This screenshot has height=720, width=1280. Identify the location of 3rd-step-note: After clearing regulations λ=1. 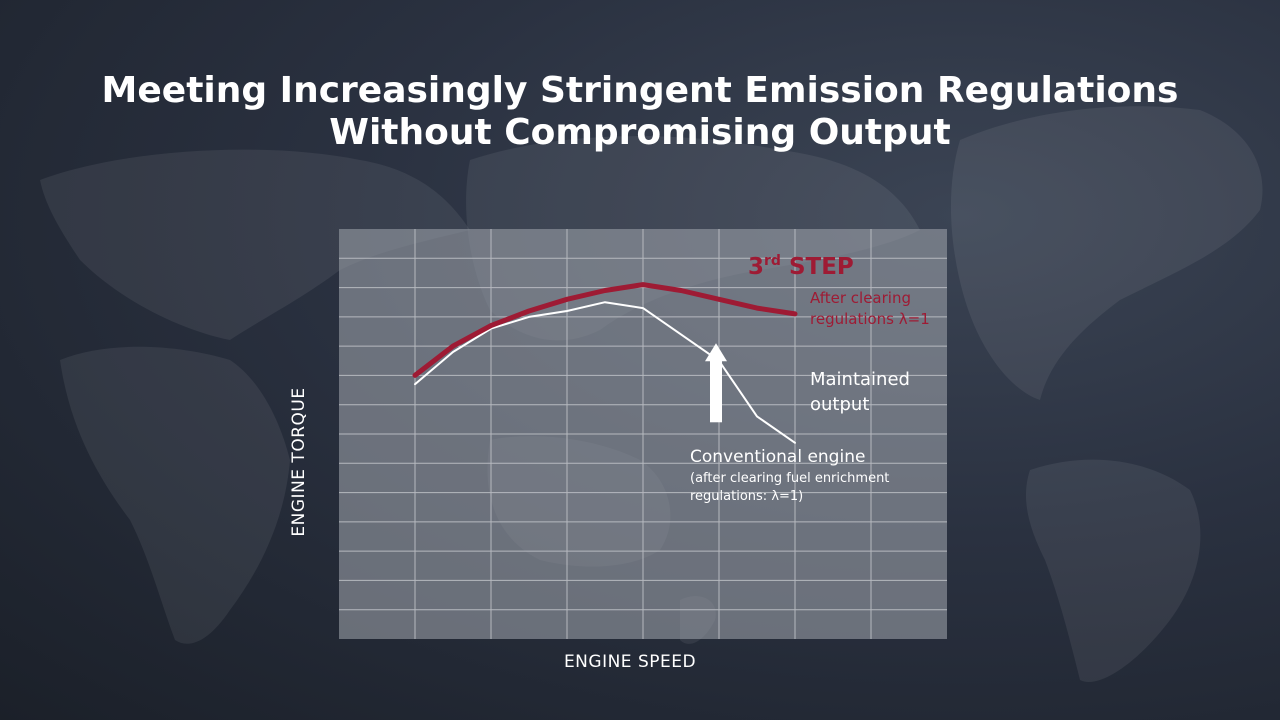
(870, 309).